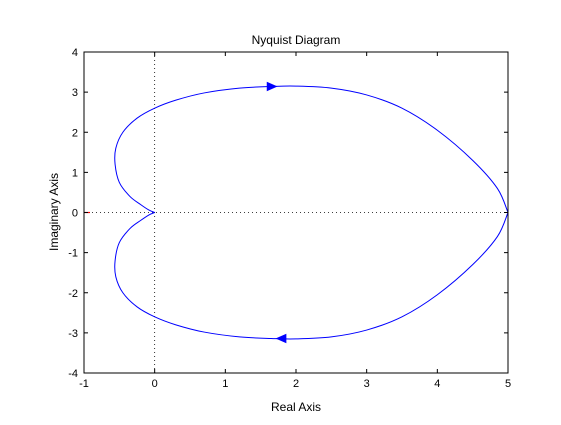  I want to click on y-tick-label: -1, so click(73, 254).